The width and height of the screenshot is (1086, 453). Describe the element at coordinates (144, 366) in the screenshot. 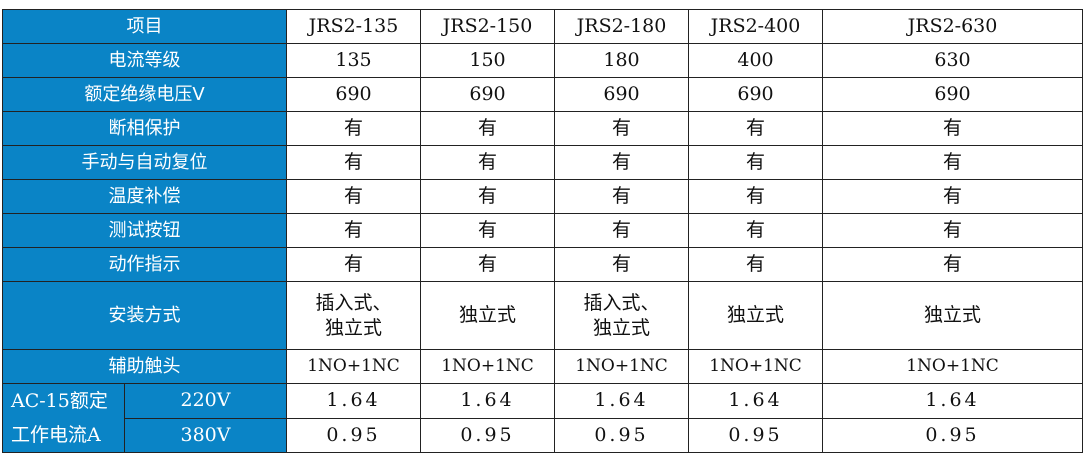

I see `row-label: 辅助触头` at that location.